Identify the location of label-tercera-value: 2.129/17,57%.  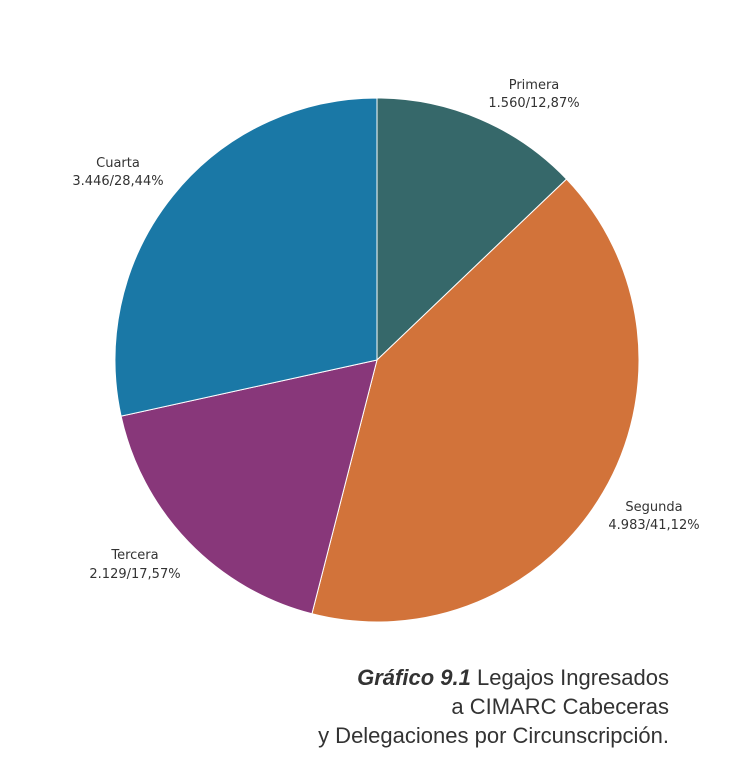
(134, 574).